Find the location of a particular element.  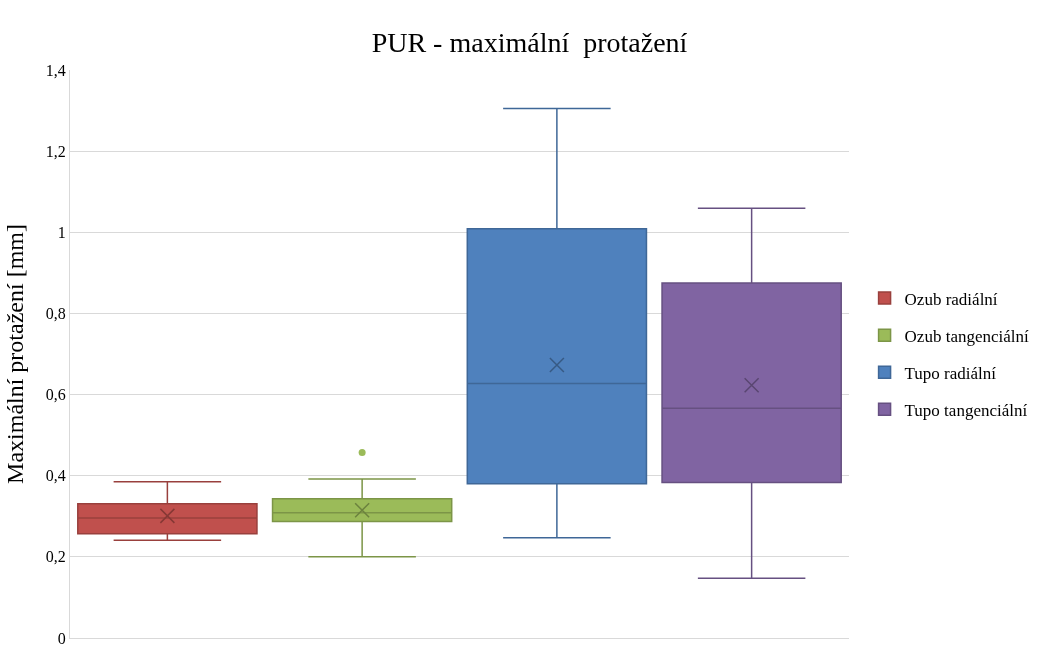

legend-label: Tupo radiální is located at coordinates (950, 373).